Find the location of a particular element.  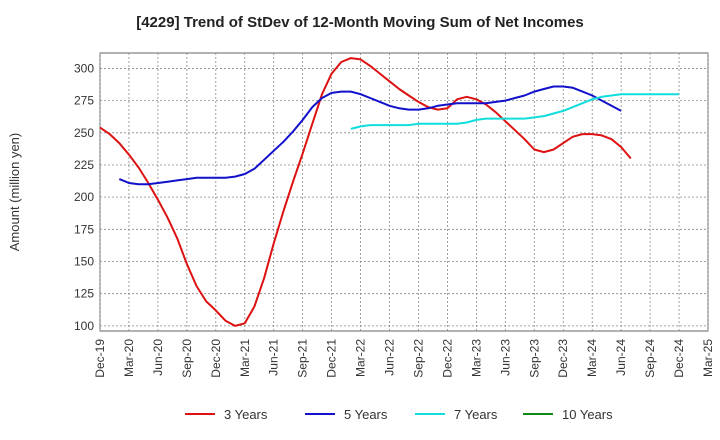

legend-label: 7 Years is located at coordinates (476, 414).